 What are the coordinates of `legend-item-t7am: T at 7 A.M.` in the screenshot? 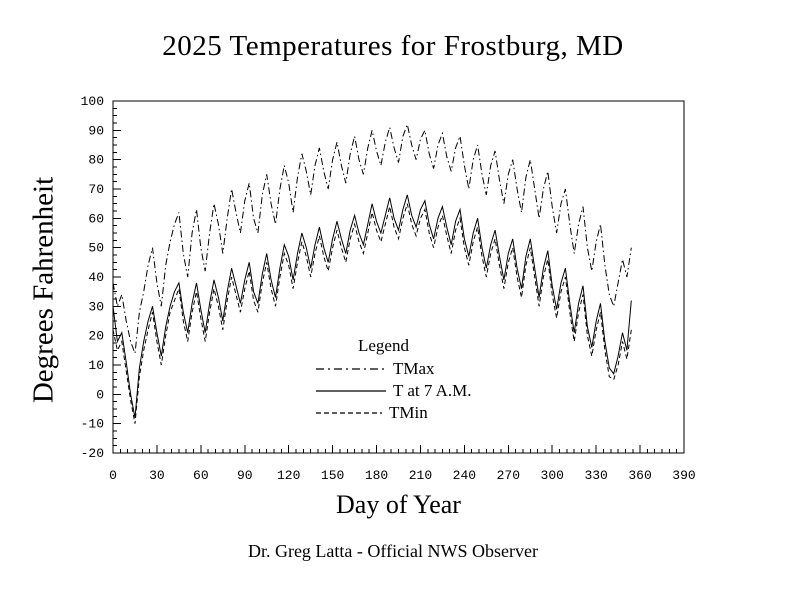 It's located at (406, 391).